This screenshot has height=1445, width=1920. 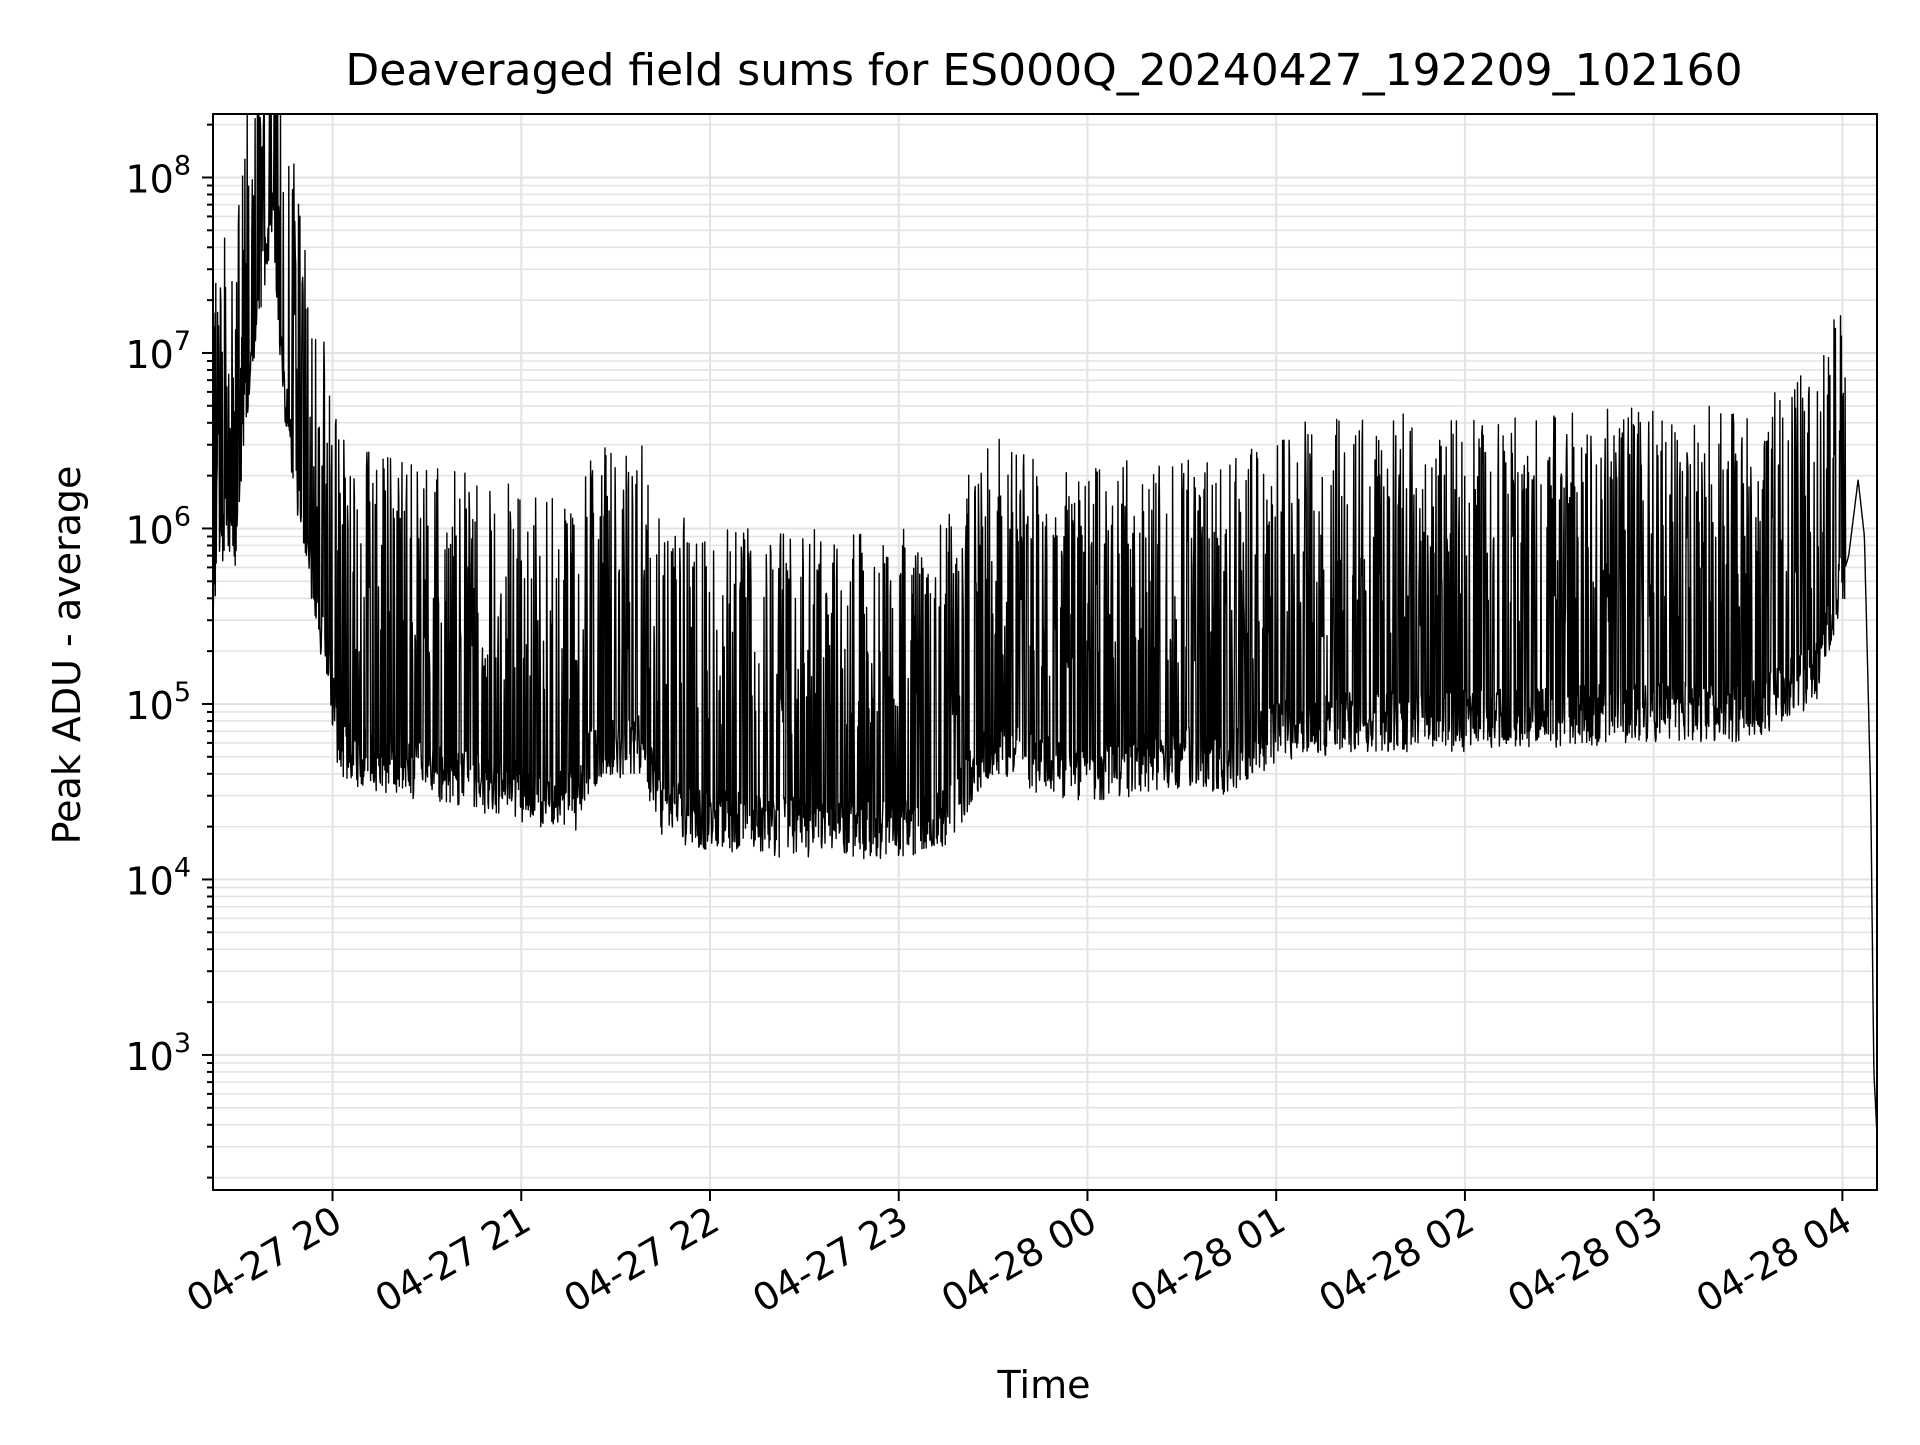 What do you see at coordinates (182, 692) in the screenshot?
I see `y-tick-label-exponent: 5` at bounding box center [182, 692].